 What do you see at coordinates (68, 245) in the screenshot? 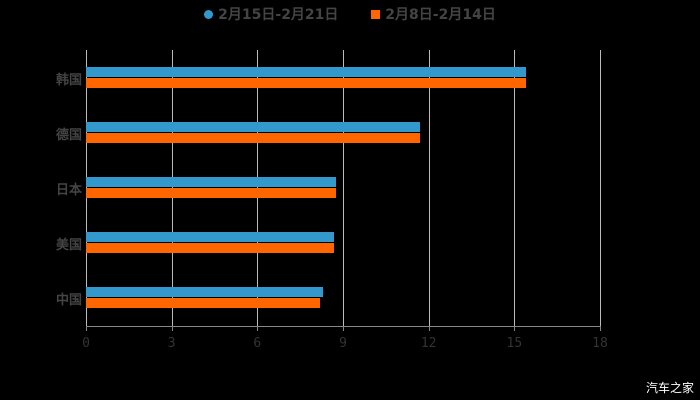
I see `category-label: 美国` at bounding box center [68, 245].